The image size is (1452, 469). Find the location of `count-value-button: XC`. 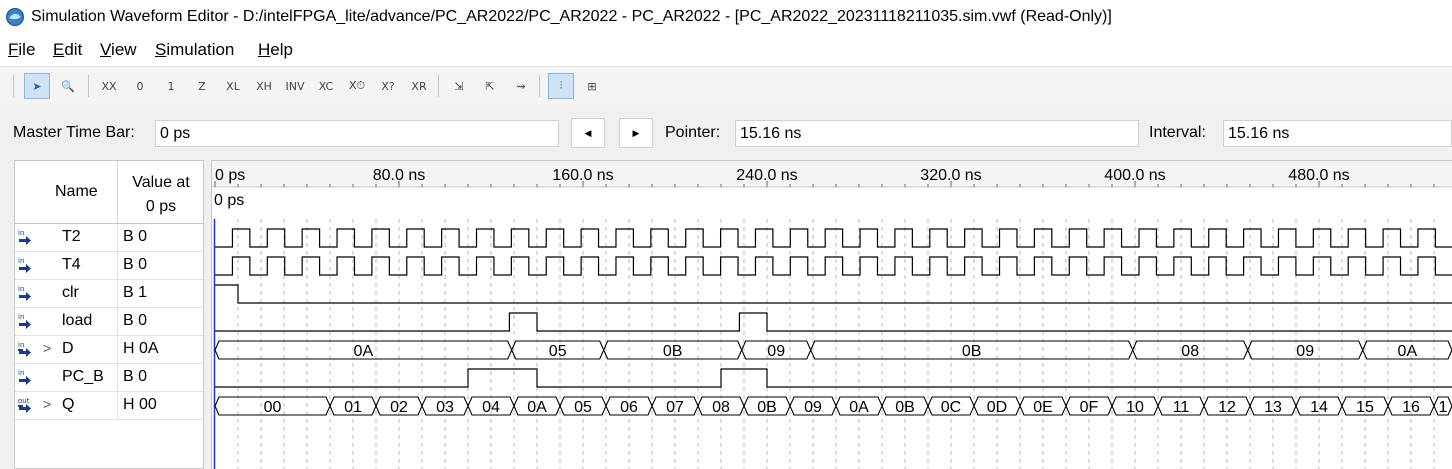

count-value-button: XC is located at coordinates (326, 86).